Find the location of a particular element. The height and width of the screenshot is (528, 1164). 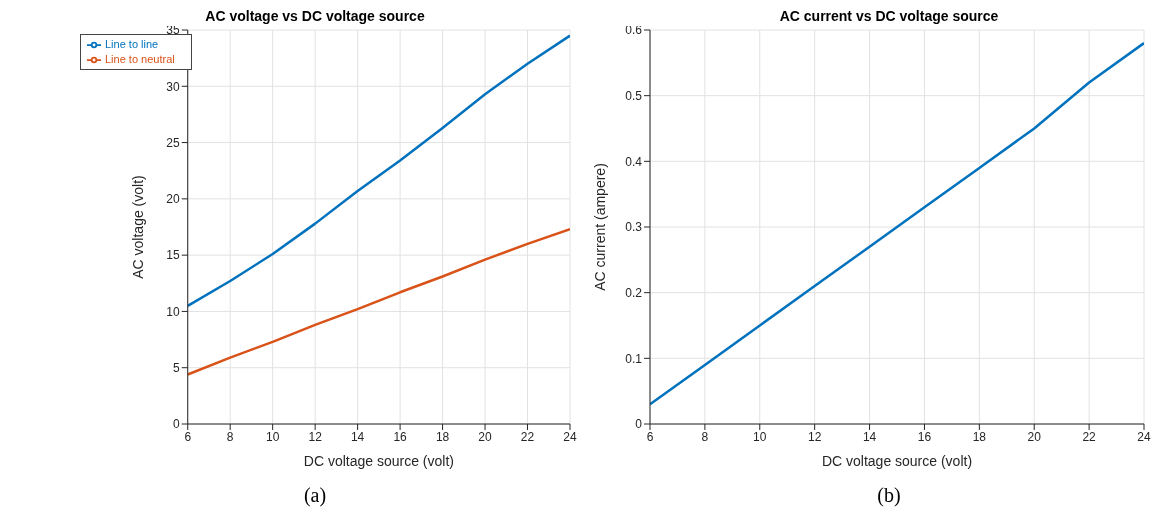

text: (a) is located at coordinates (315, 495).